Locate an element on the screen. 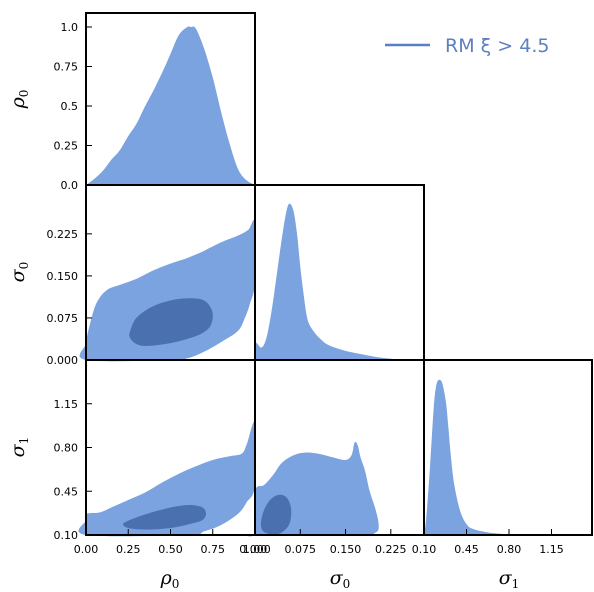 Image resolution: width=594 pixels, height=592 pixels. xtick-label-rho0-4: 1.00 is located at coordinates (255, 549).